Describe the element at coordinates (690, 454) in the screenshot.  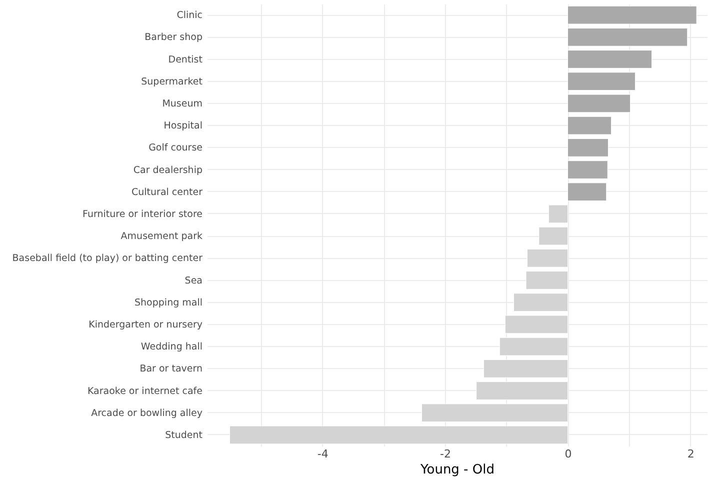
I see `x-tick-label: 2` at that location.